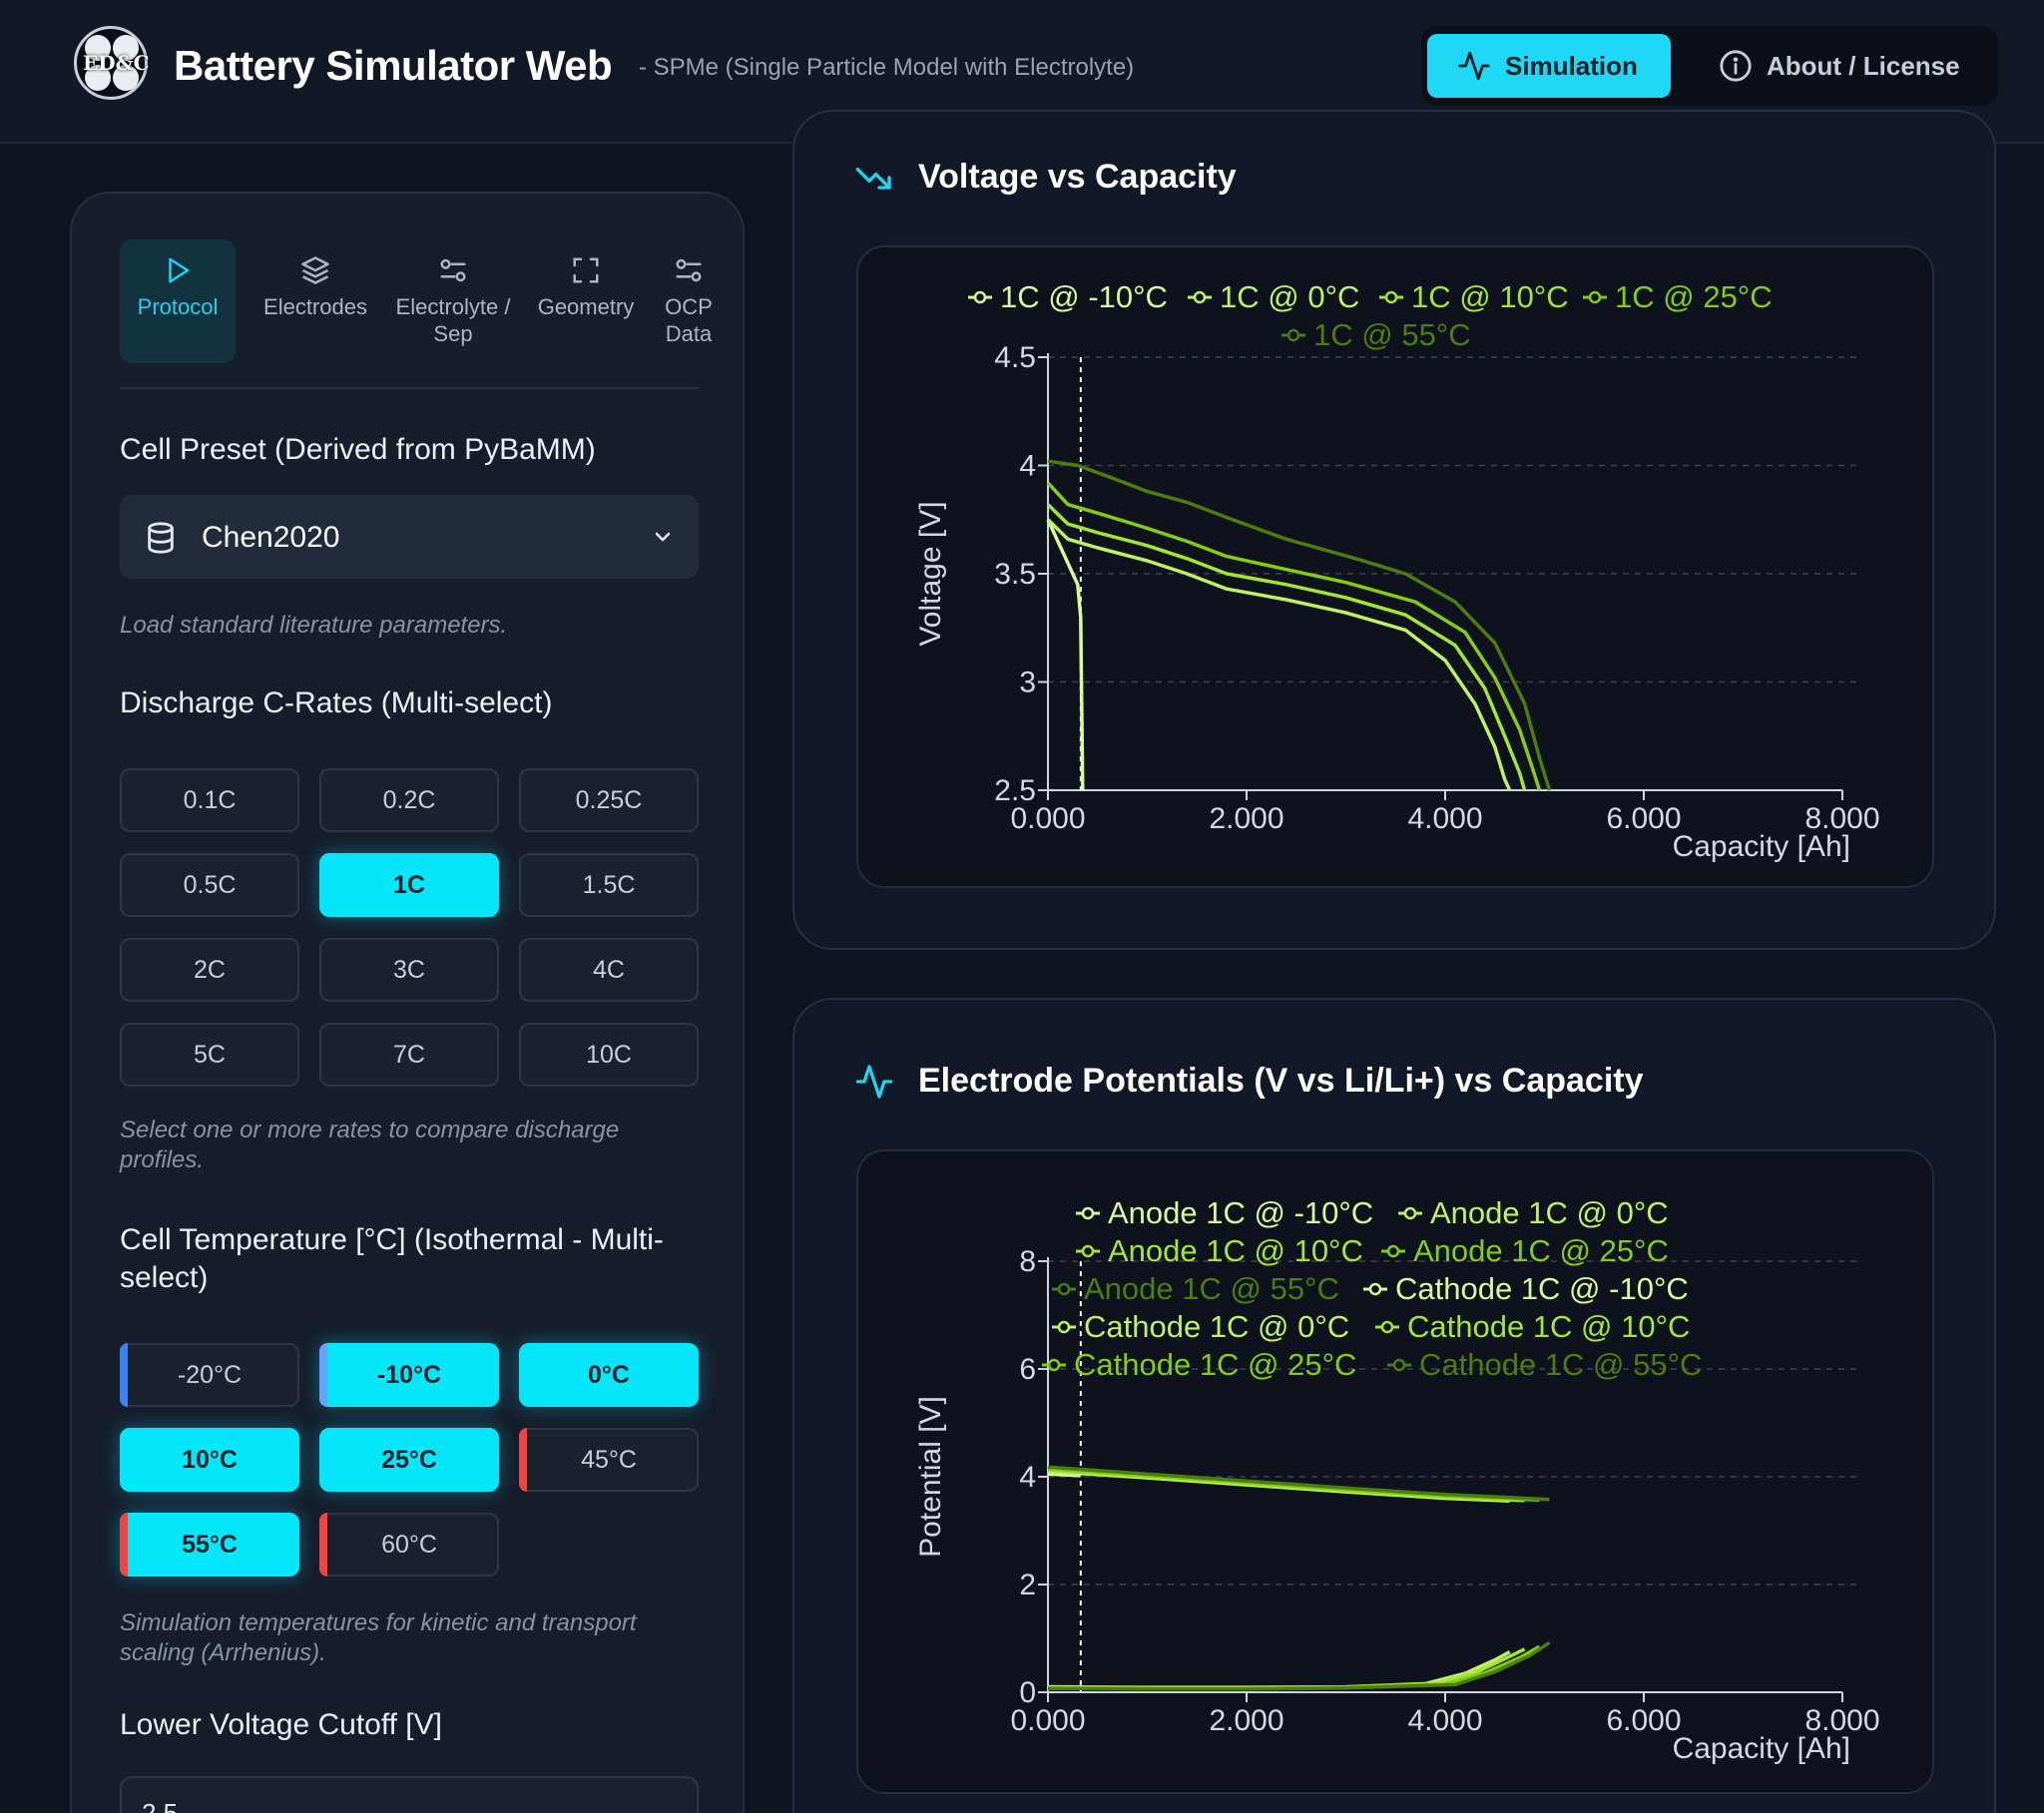 This screenshot has height=1813, width=2044. Describe the element at coordinates (663, 537) in the screenshot. I see `chevron-down-icon` at that location.